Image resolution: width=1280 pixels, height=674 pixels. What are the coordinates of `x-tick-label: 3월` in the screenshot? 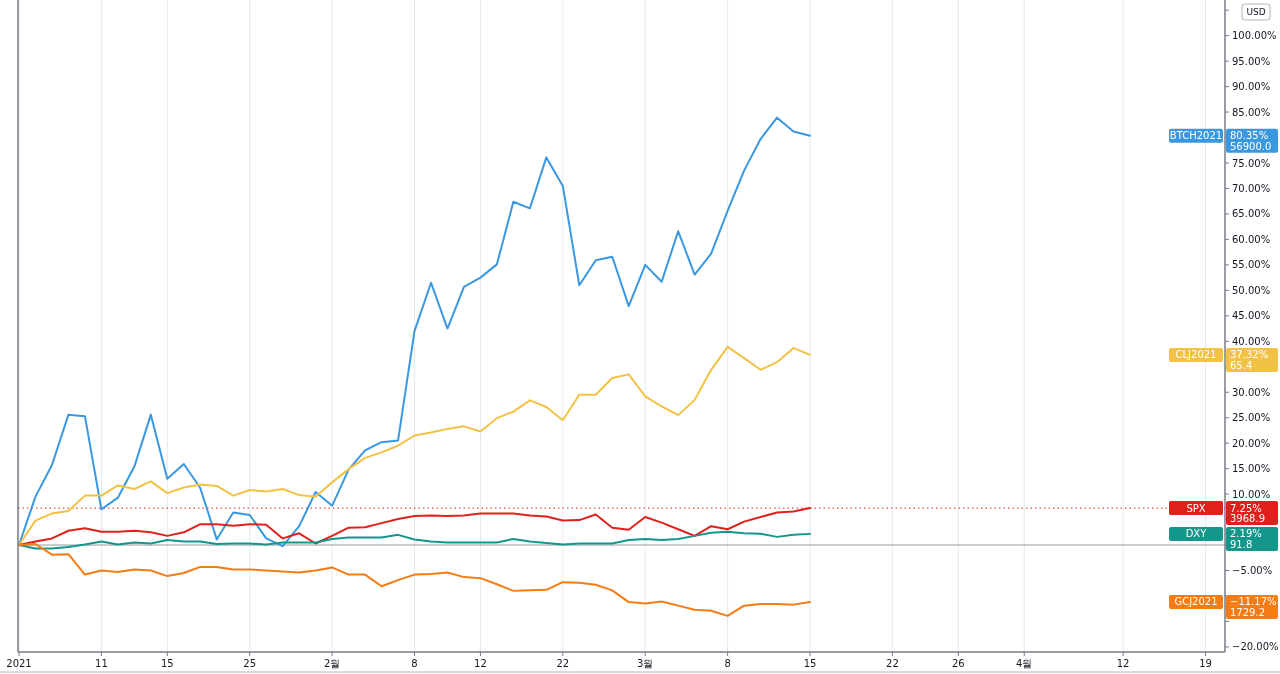 It's located at (645, 663).